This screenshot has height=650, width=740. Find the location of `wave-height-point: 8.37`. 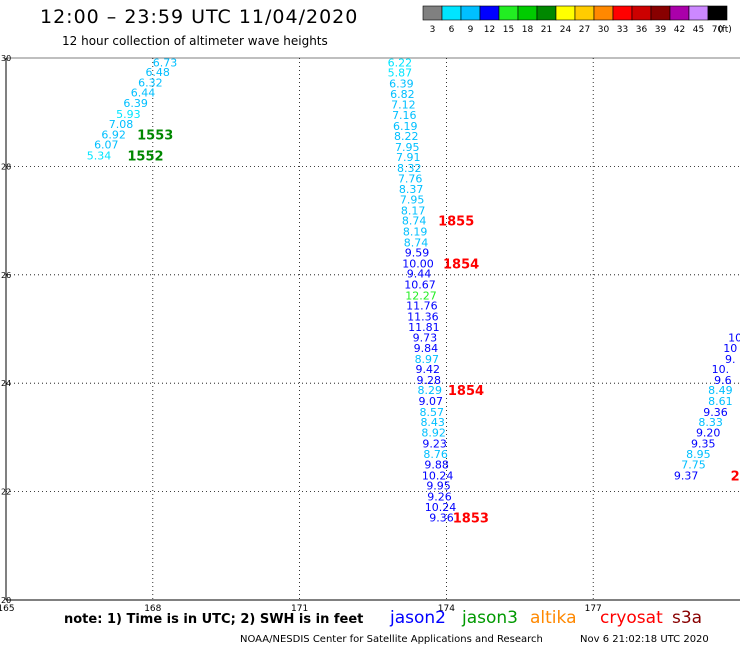

wave-height-point: 8.37 is located at coordinates (411, 189).